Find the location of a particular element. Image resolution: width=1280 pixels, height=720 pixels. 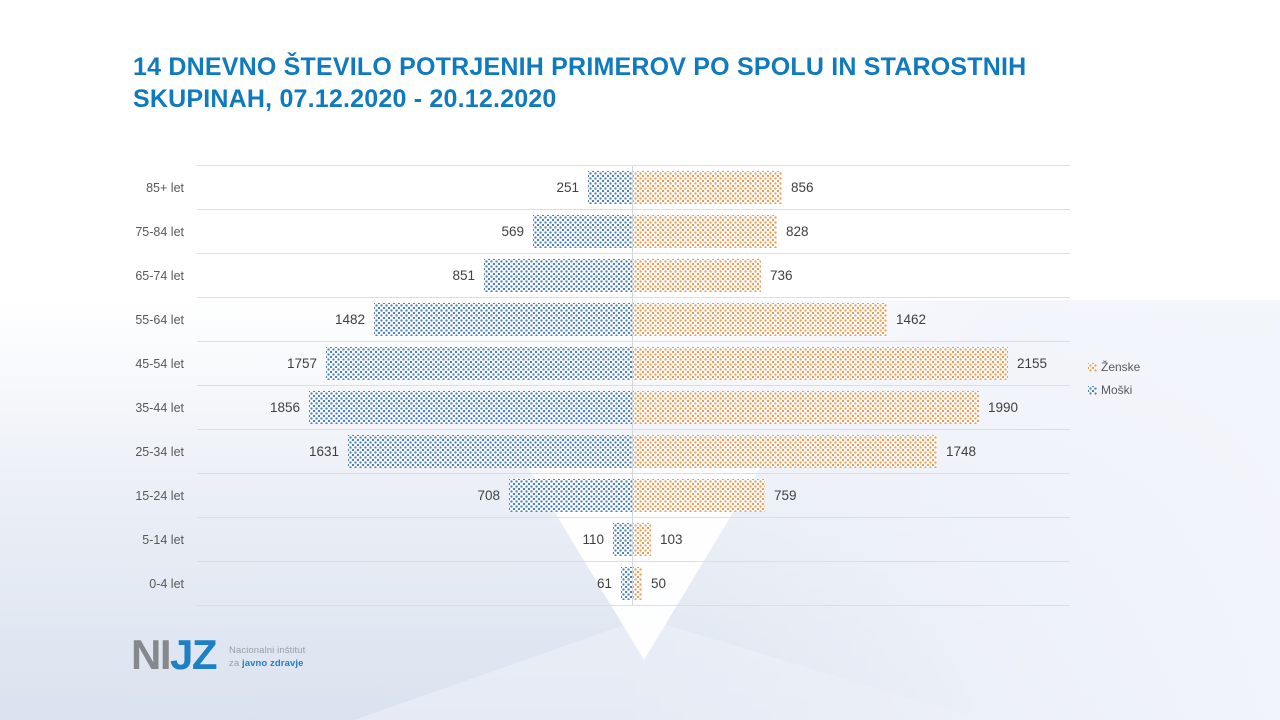

value-label-female: 856 is located at coordinates (802, 187).